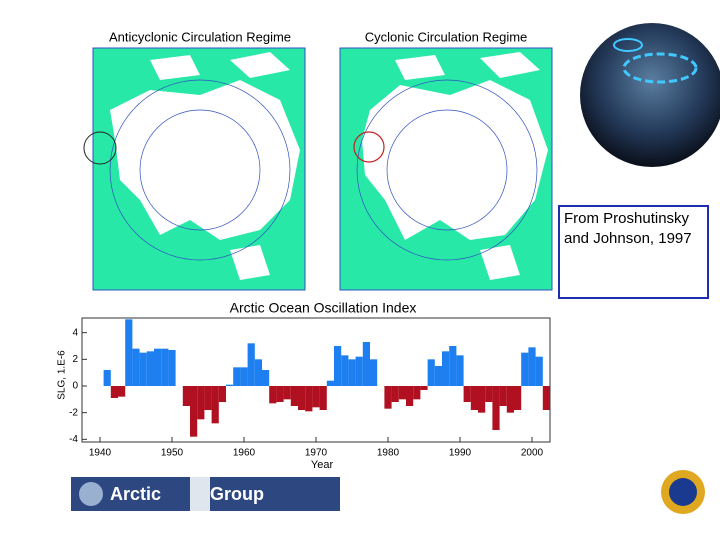 The height and width of the screenshot is (540, 720). I want to click on y-tick-label: -2, so click(73, 412).